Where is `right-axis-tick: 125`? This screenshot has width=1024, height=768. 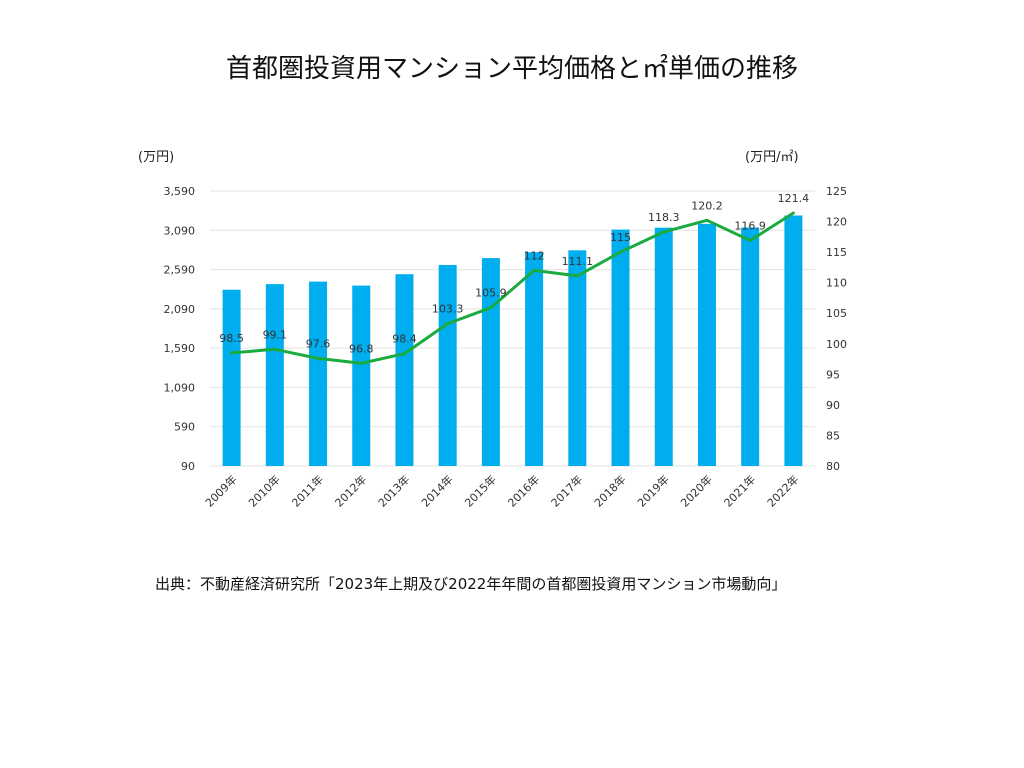 right-axis-tick: 125 is located at coordinates (836, 191).